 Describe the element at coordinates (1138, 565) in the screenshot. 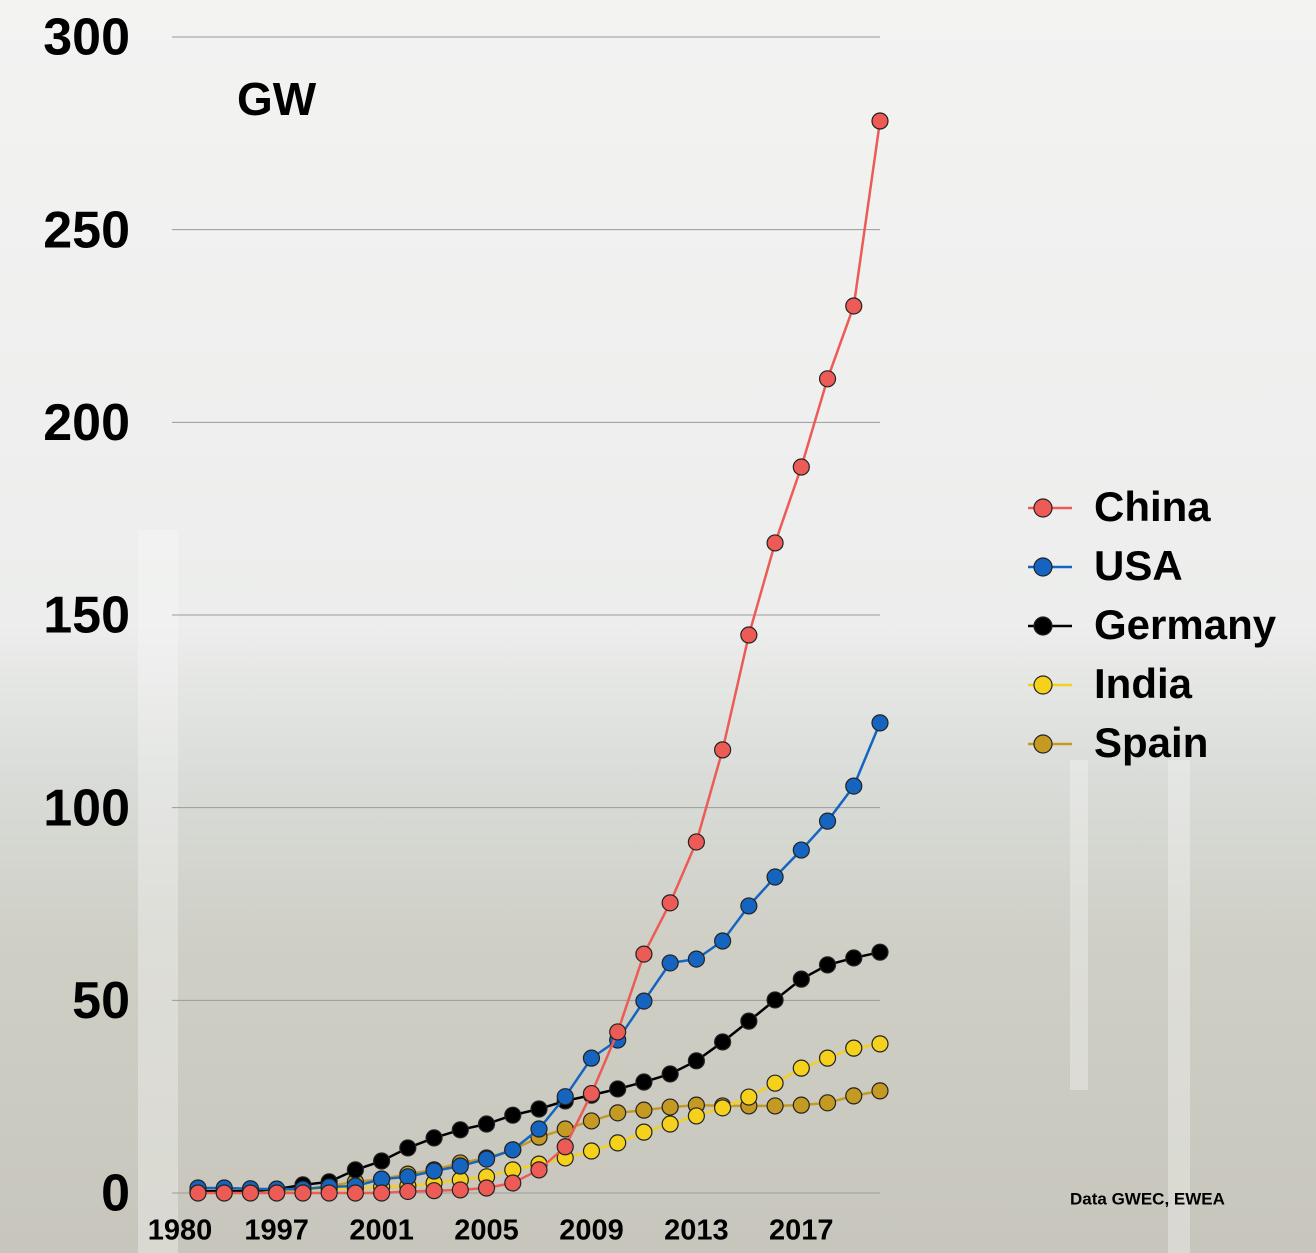

I see `legend-label: USA` at that location.